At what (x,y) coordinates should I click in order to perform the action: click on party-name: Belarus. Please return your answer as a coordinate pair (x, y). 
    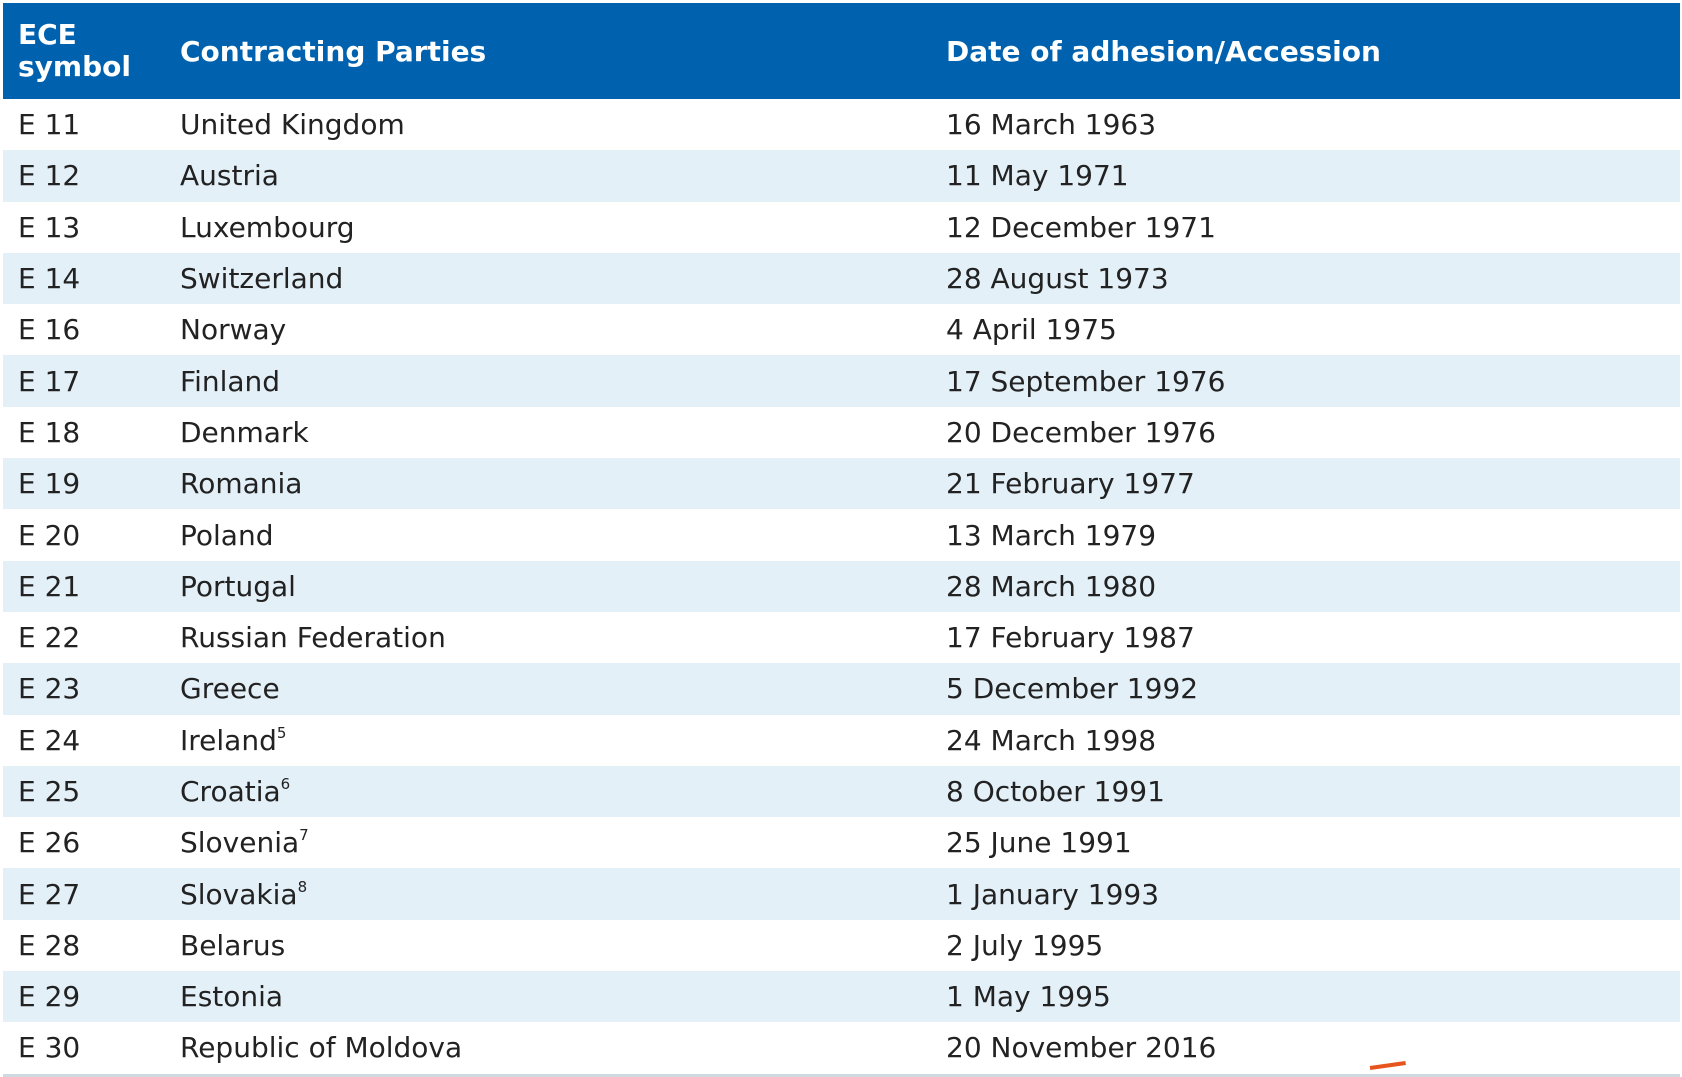
    Looking at the image, I should click on (233, 945).